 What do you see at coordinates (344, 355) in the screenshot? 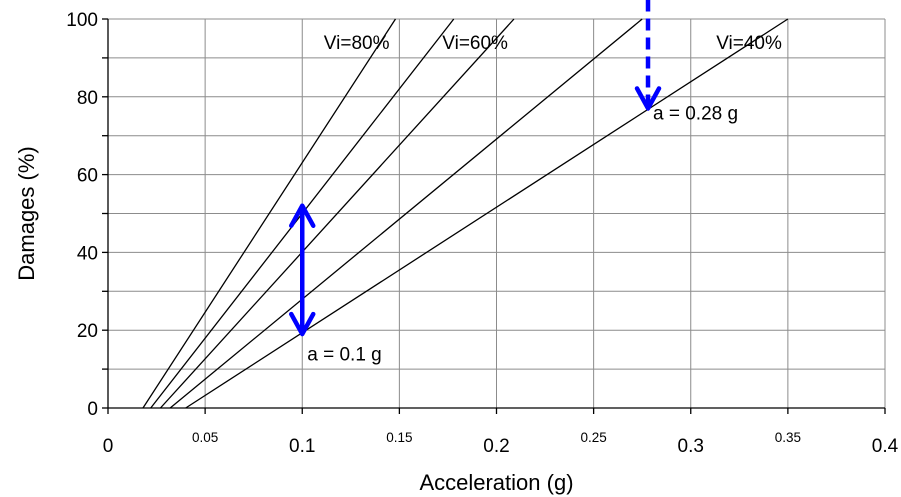
I see `annotation-1: a = 0.1 g` at bounding box center [344, 355].